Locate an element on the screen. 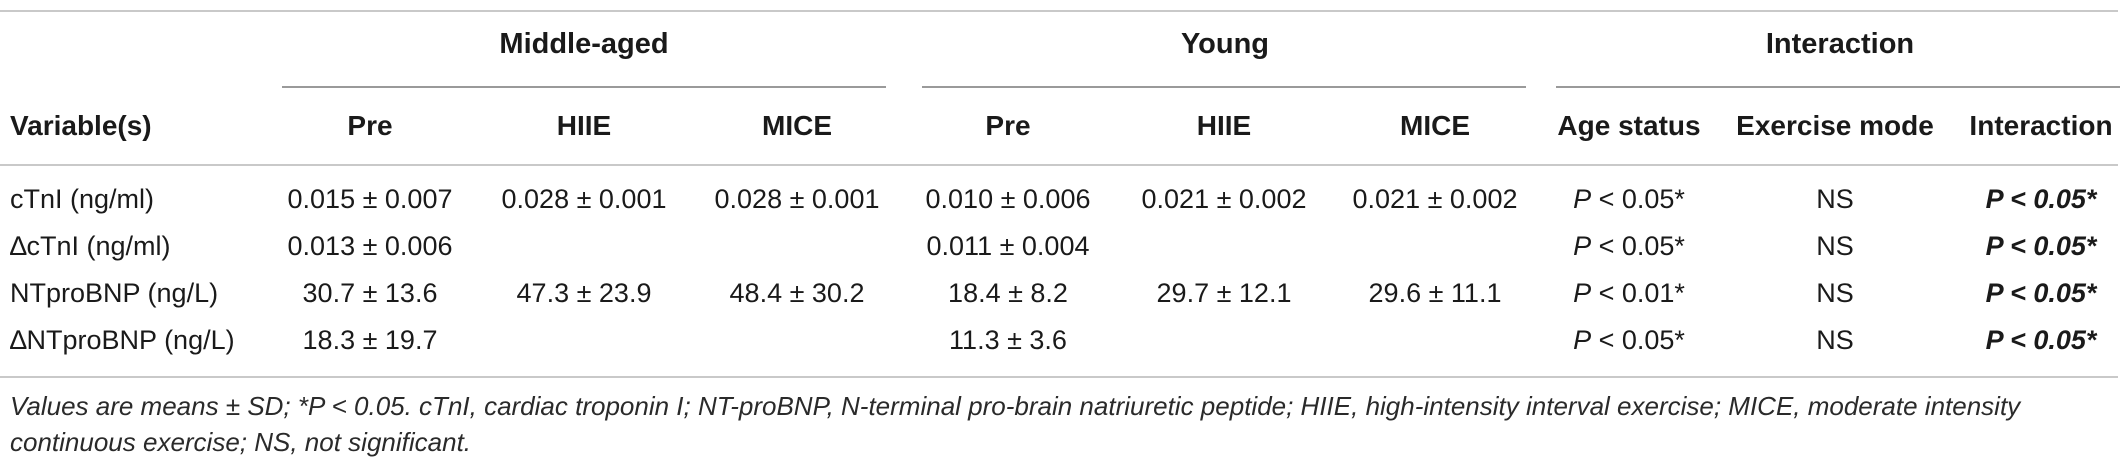  col-header-y-mice: MICE is located at coordinates (1435, 125).